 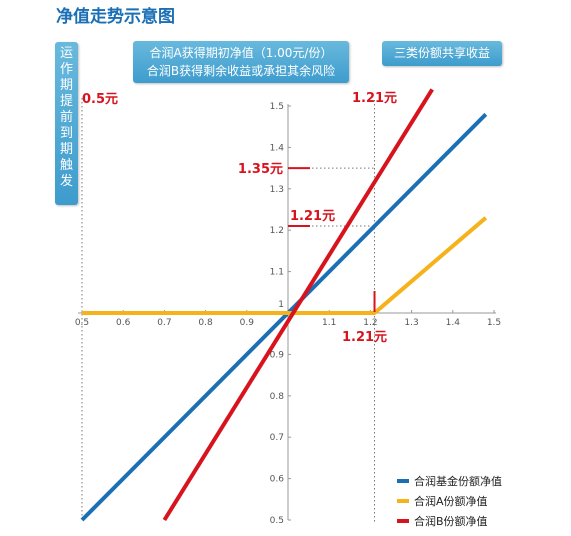 I want to click on legend: 合润基金份额净值 合润A份额净值 合润B份额净值, so click(x=449, y=501).